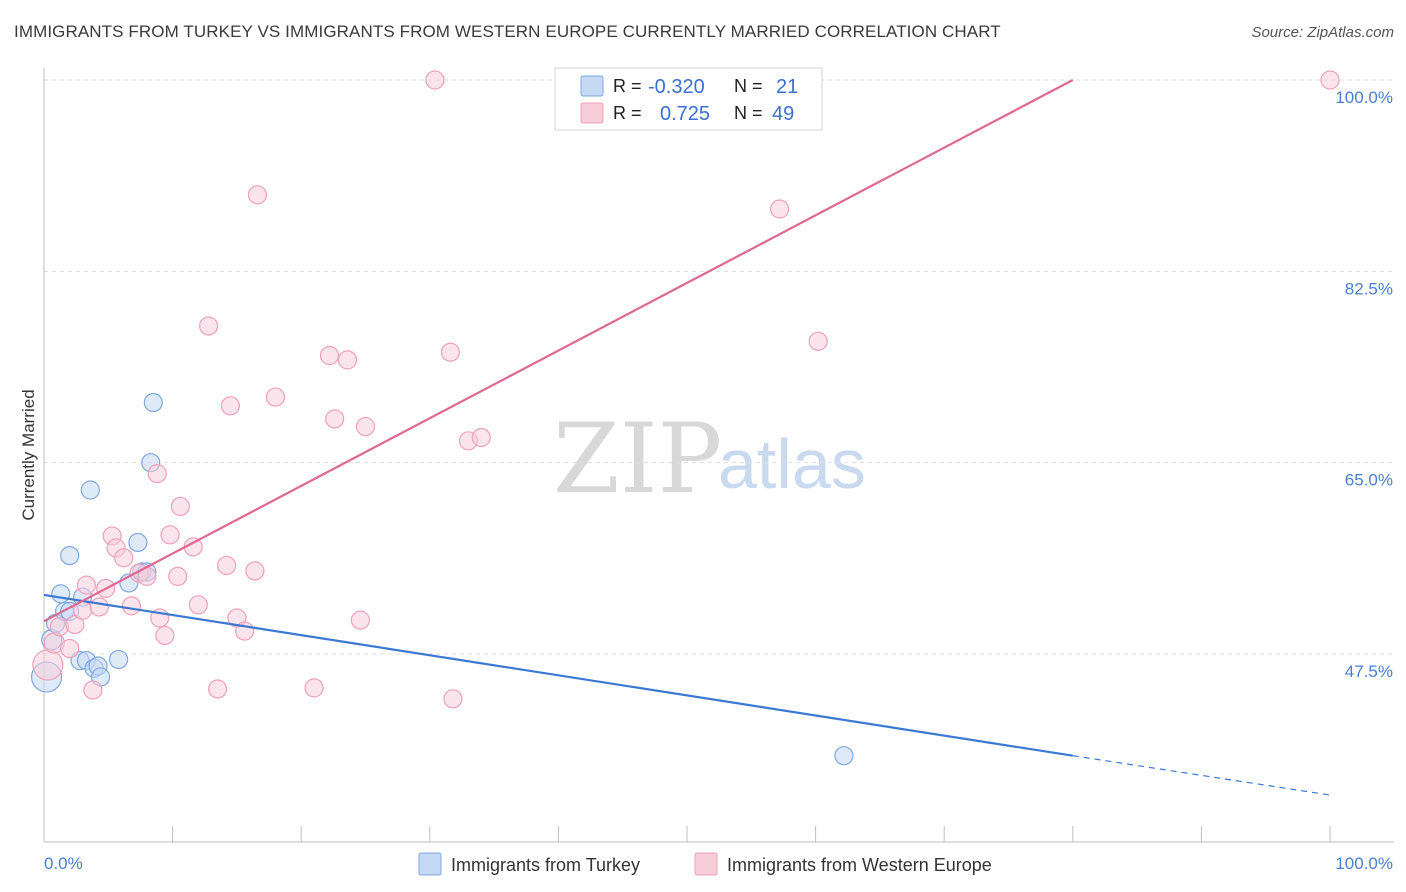 The height and width of the screenshot is (892, 1406). I want to click on legend-swatch-turkey, so click(592, 86).